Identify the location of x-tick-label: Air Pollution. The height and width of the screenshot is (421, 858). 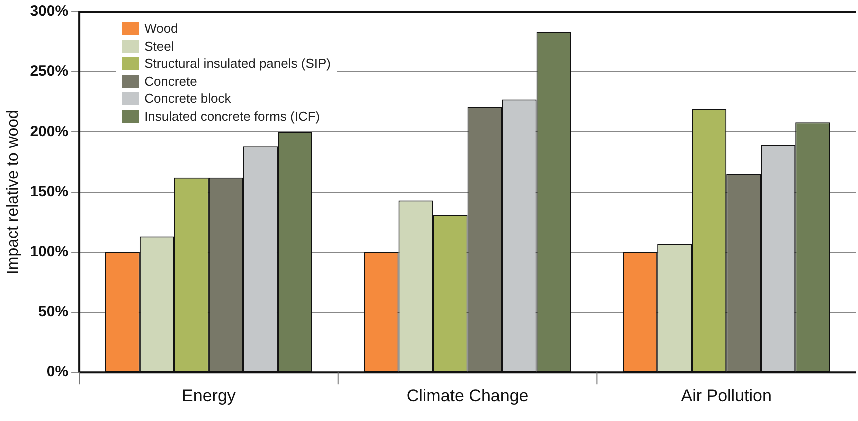
(726, 396).